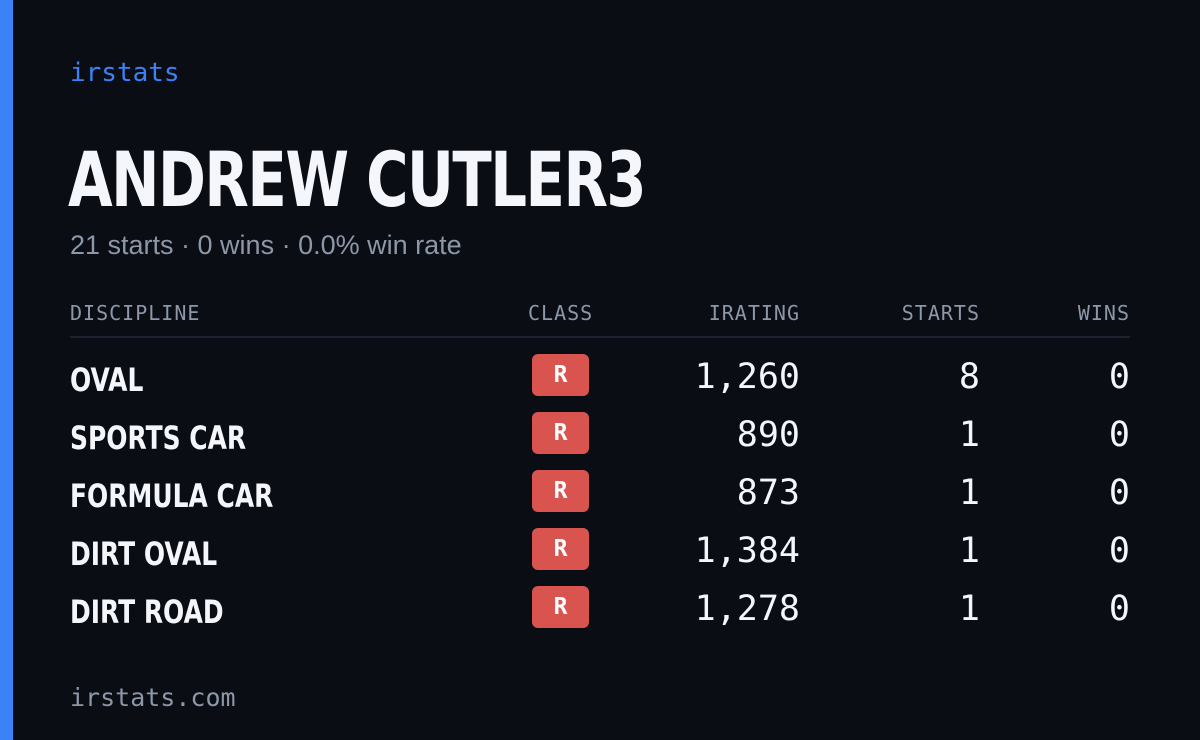  I want to click on brand-logo: irstats, so click(125, 73).